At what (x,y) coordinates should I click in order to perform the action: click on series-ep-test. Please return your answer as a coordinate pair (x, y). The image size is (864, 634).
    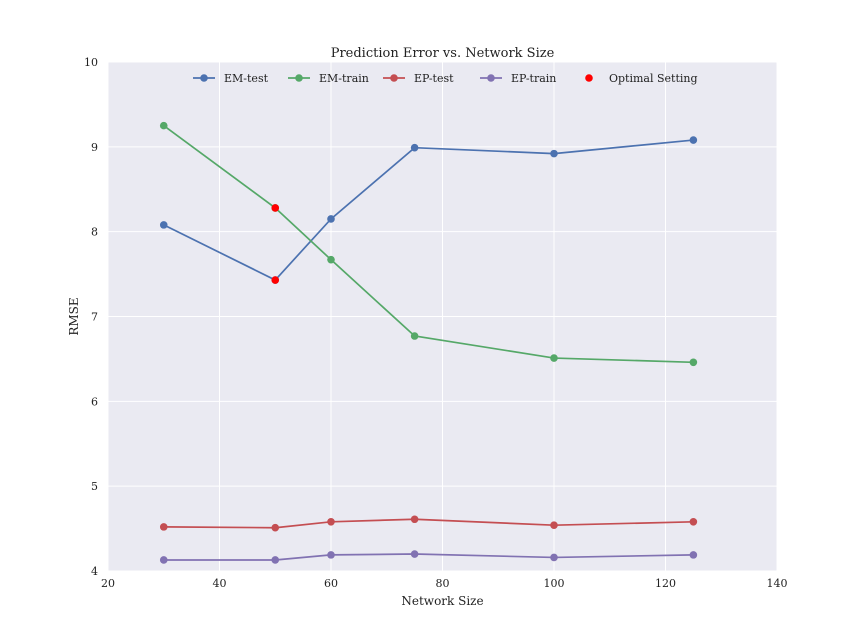
    Looking at the image, I should click on (428, 523).